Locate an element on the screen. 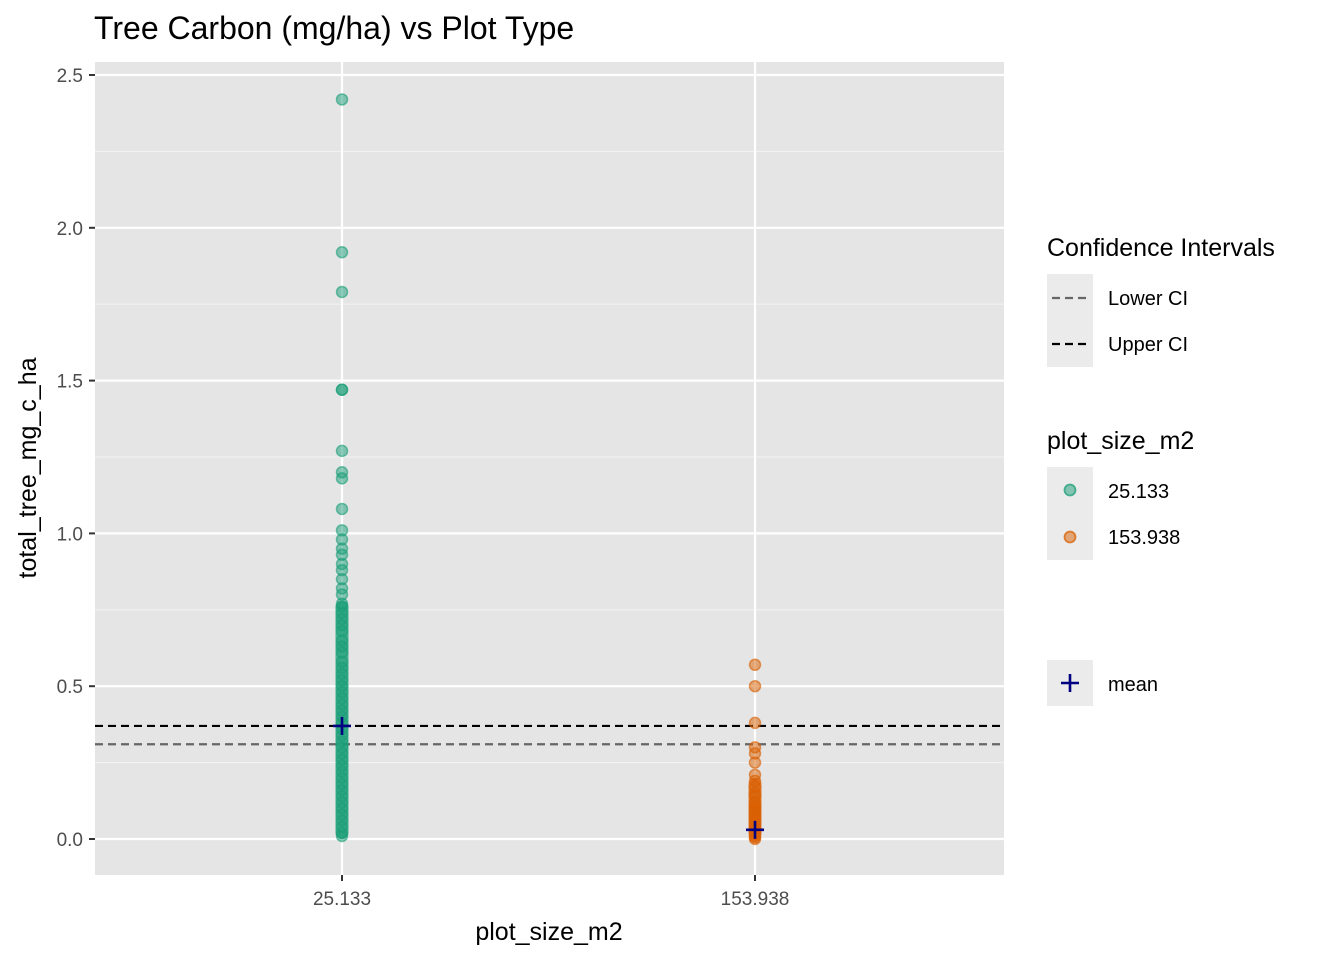 Image resolution: width=1344 pixels, height=960 pixels. y-tick-label: 1.0 is located at coordinates (70, 534).